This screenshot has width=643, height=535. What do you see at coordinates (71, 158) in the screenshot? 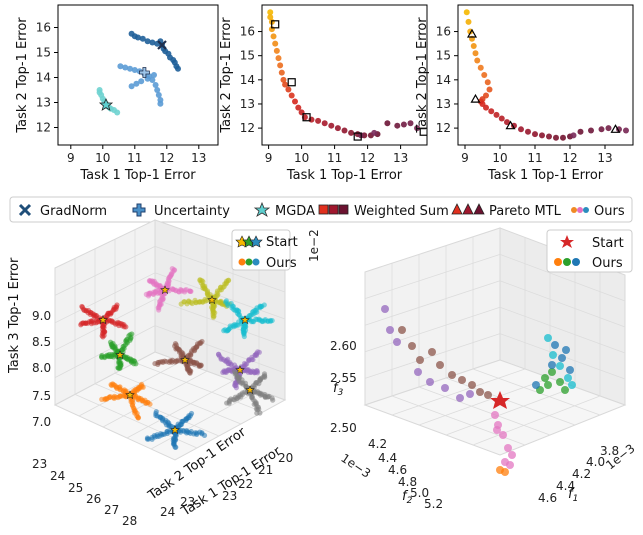
I see `x-tick-label: 9` at bounding box center [71, 158].